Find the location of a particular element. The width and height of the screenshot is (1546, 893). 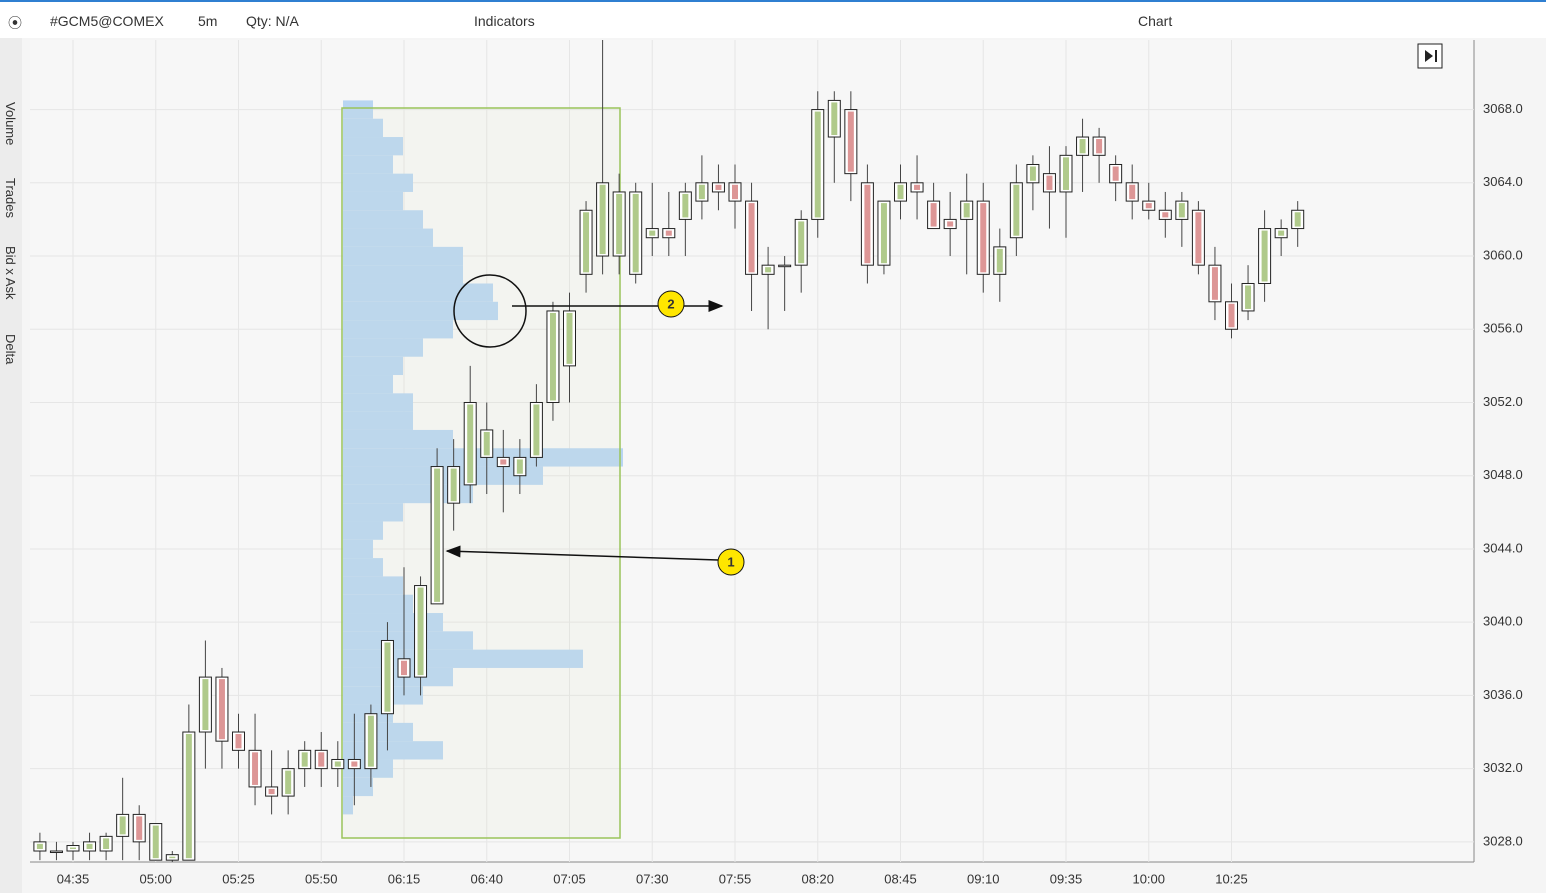

sidebar-tab: Trades is located at coordinates (10, 198).